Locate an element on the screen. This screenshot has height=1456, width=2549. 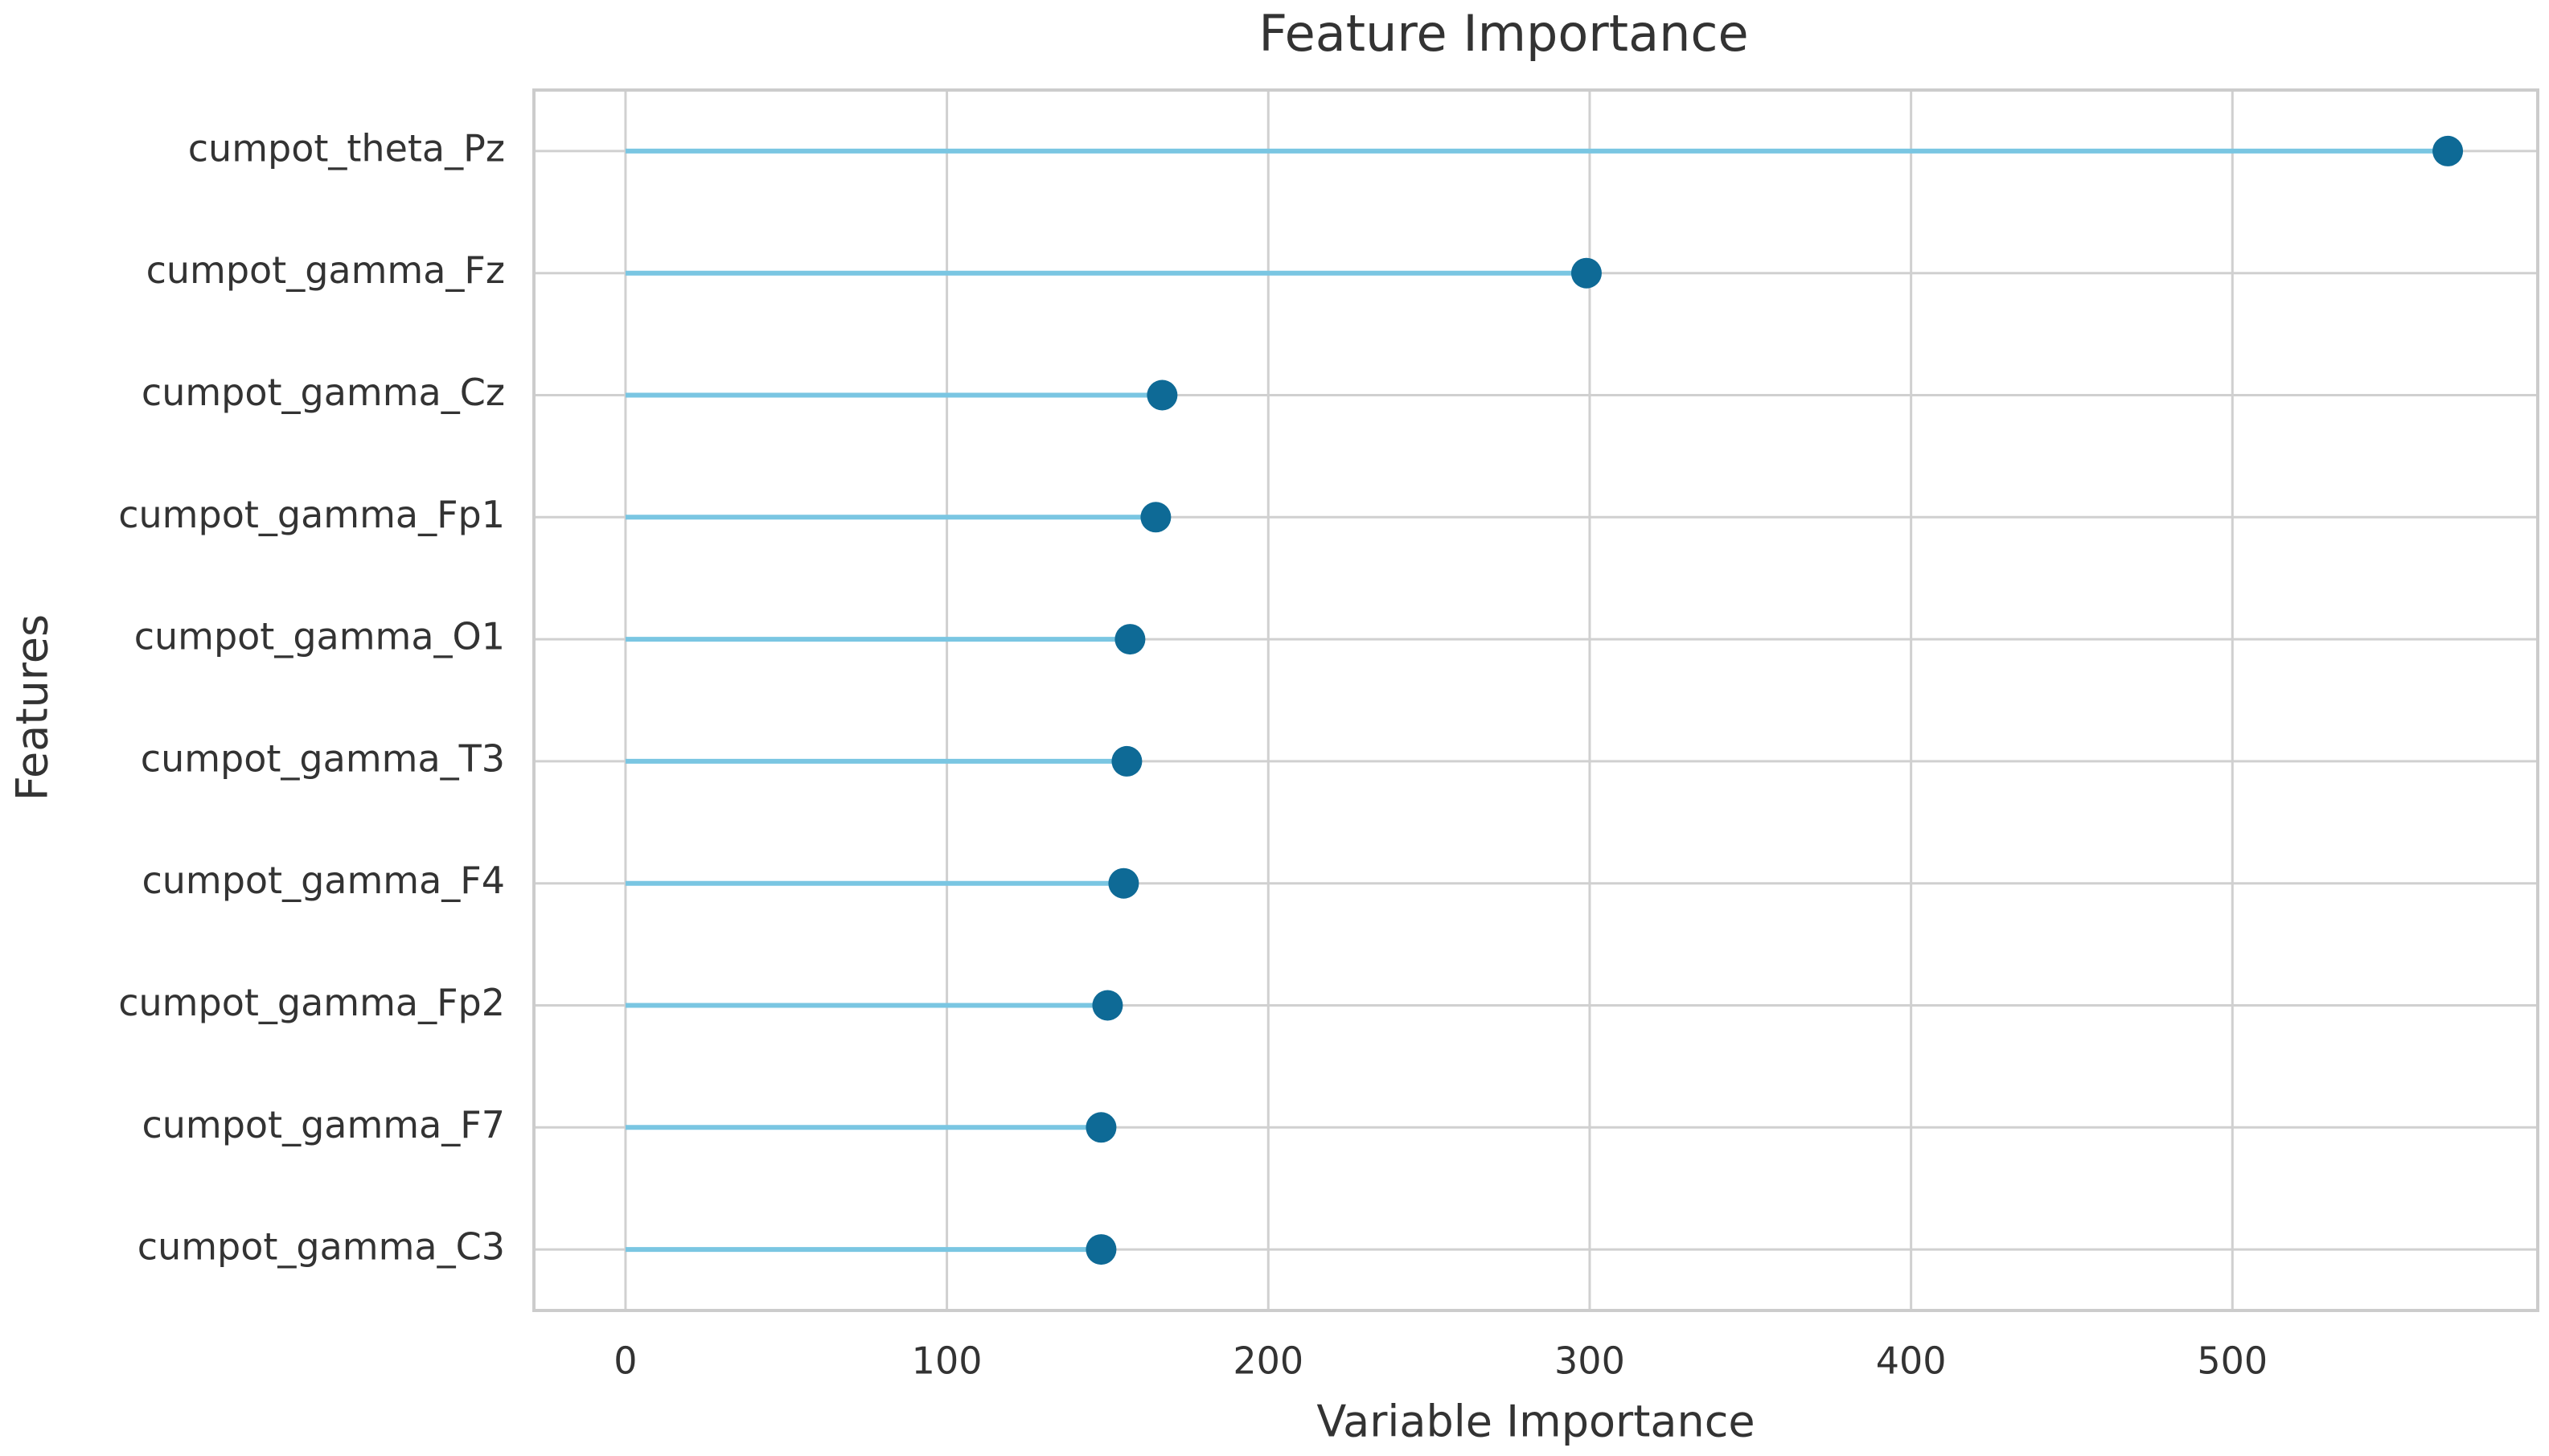
y-tick-label: cumpot_gamma_O1 is located at coordinates (319, 636).